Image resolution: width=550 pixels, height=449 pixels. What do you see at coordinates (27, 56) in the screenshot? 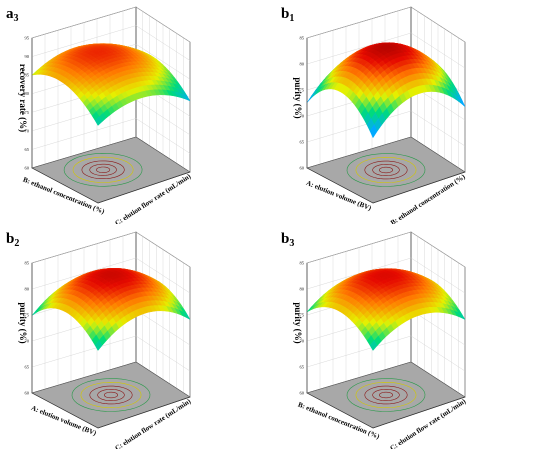
I see `z-tick-label: 90` at bounding box center [27, 56].